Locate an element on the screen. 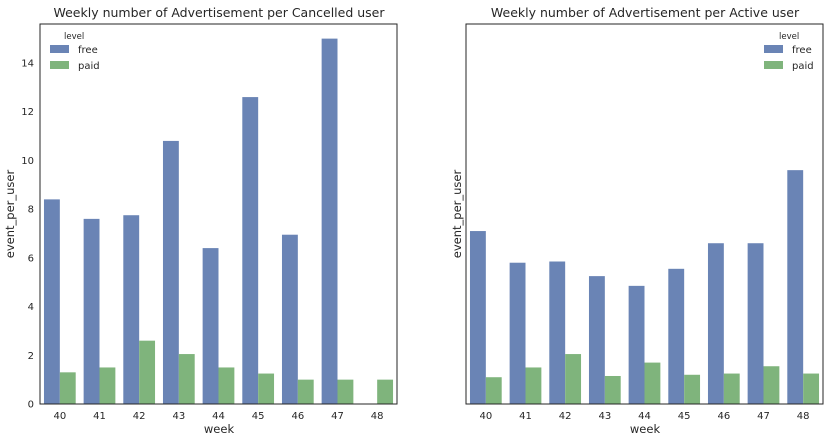 This screenshot has width=829, height=441. y-tick-label: 0 is located at coordinates (31, 405).